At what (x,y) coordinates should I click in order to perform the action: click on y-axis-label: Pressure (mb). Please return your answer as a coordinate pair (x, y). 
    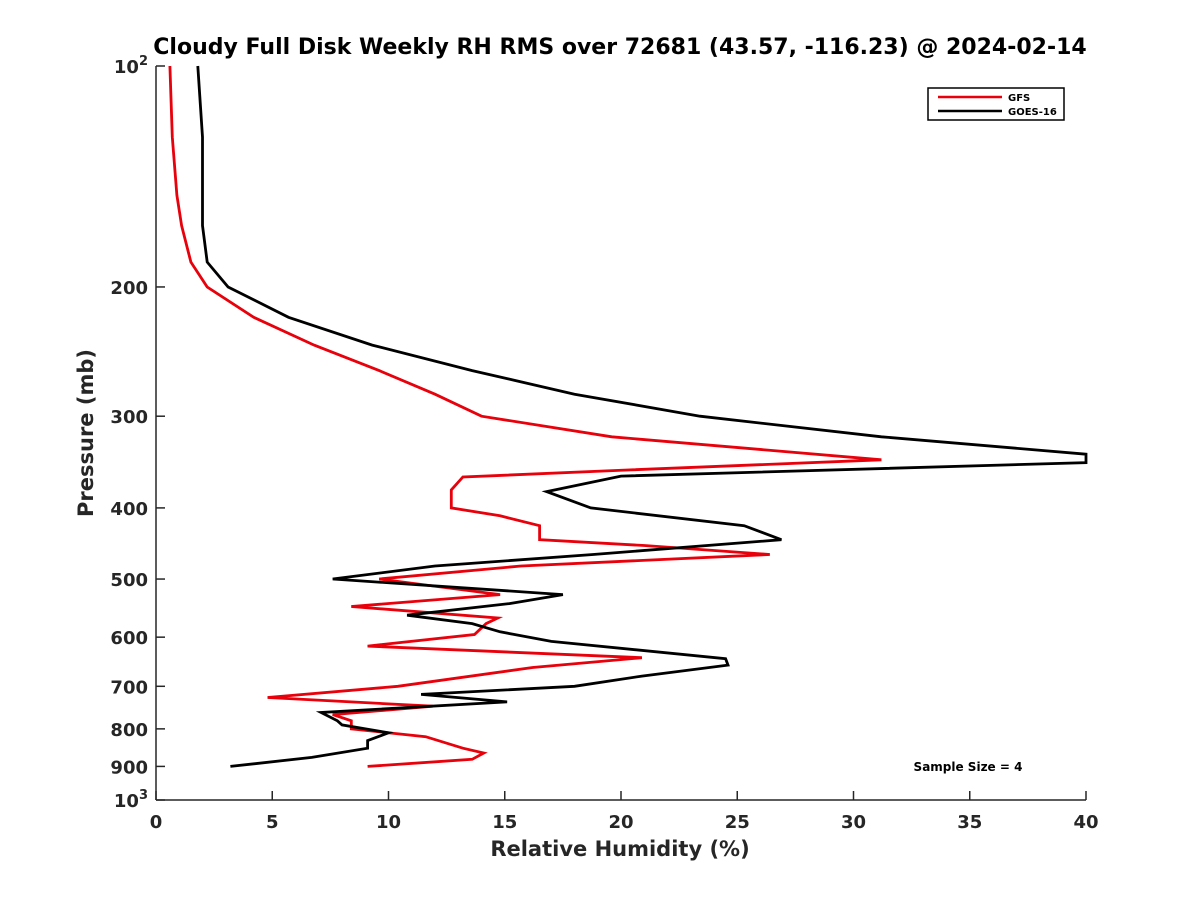
    Looking at the image, I should click on (86, 433).